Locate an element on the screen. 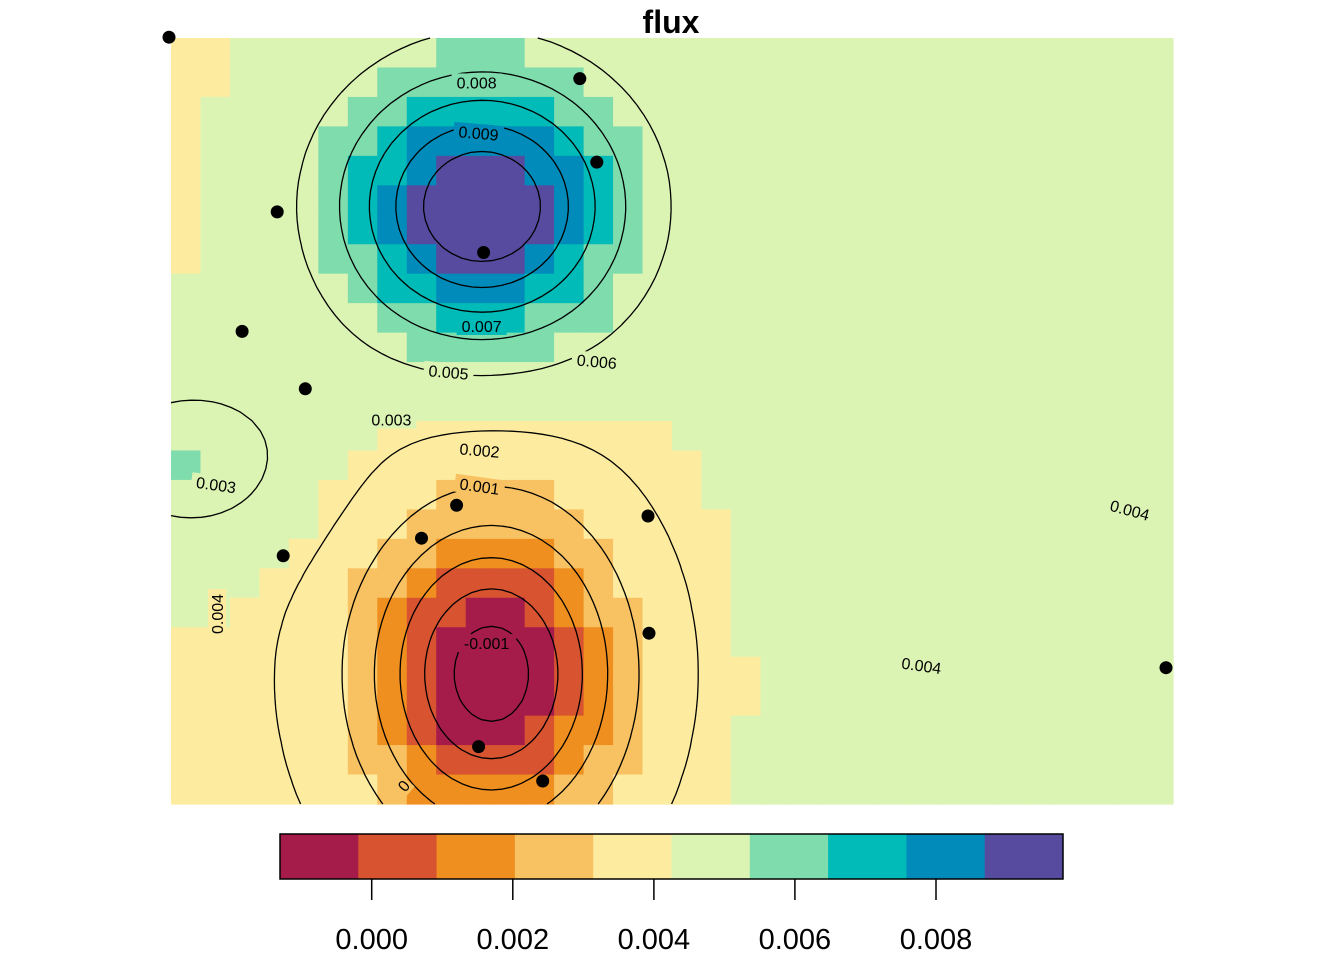 This screenshot has width=1344, height=960. contour-label: 0.009 is located at coordinates (478, 133).